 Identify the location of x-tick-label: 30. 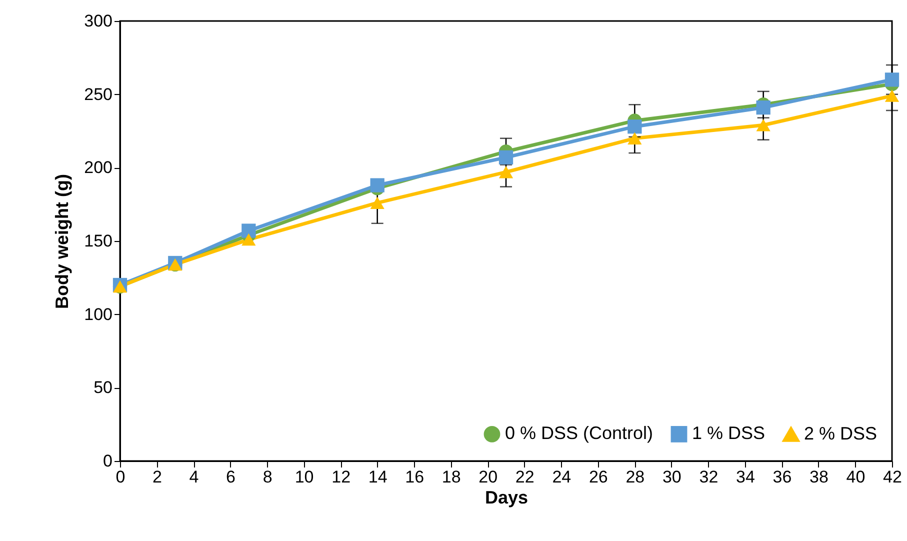
(672, 477).